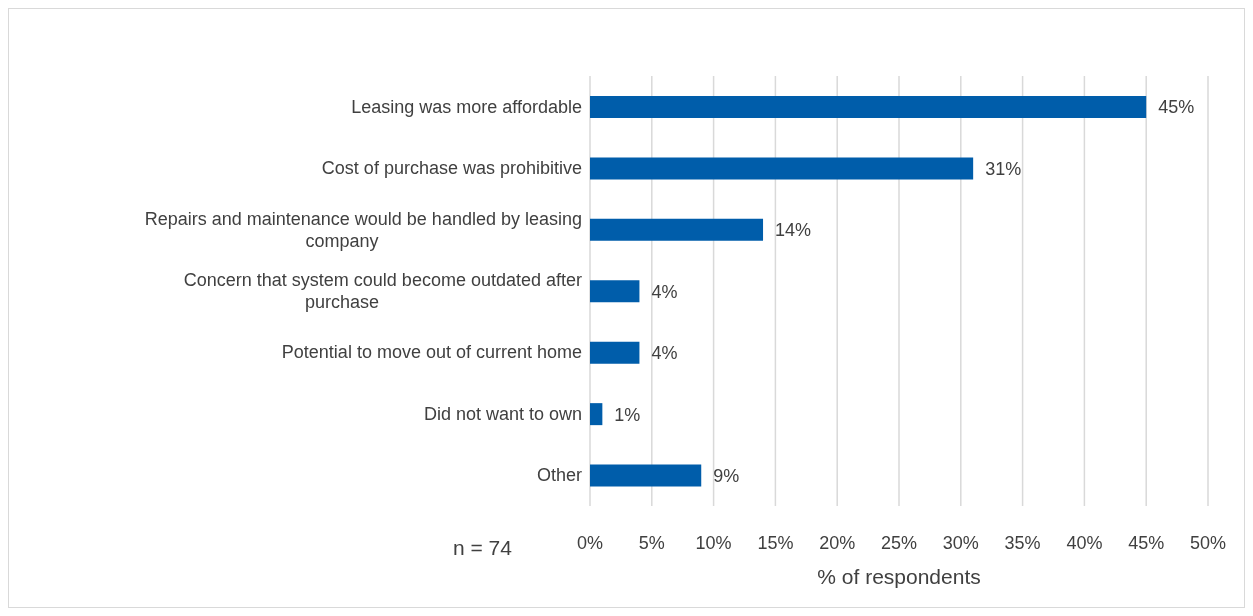  Describe the element at coordinates (466, 106) in the screenshot. I see `y-tick-label: Leasing was more affordable` at that location.